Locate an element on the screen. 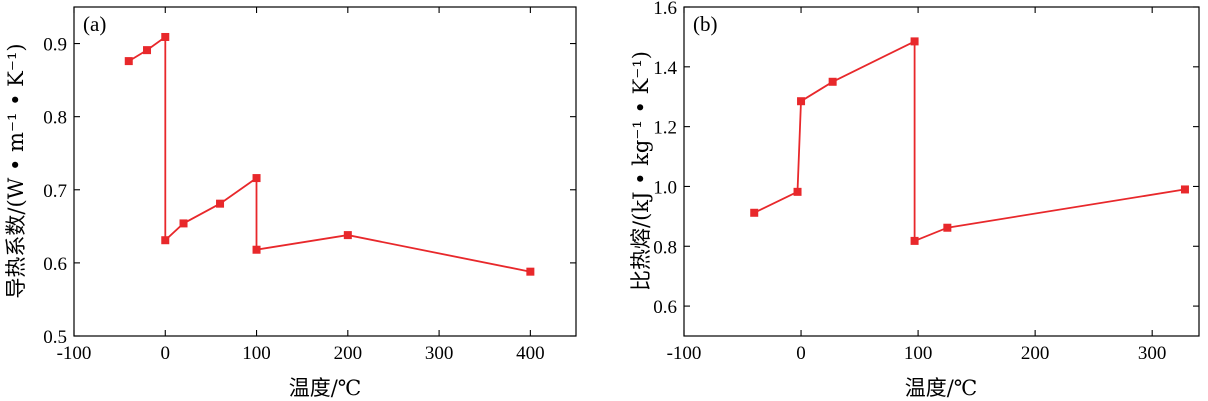  panel-b-x-tick-label: -100 is located at coordinates (684, 353).